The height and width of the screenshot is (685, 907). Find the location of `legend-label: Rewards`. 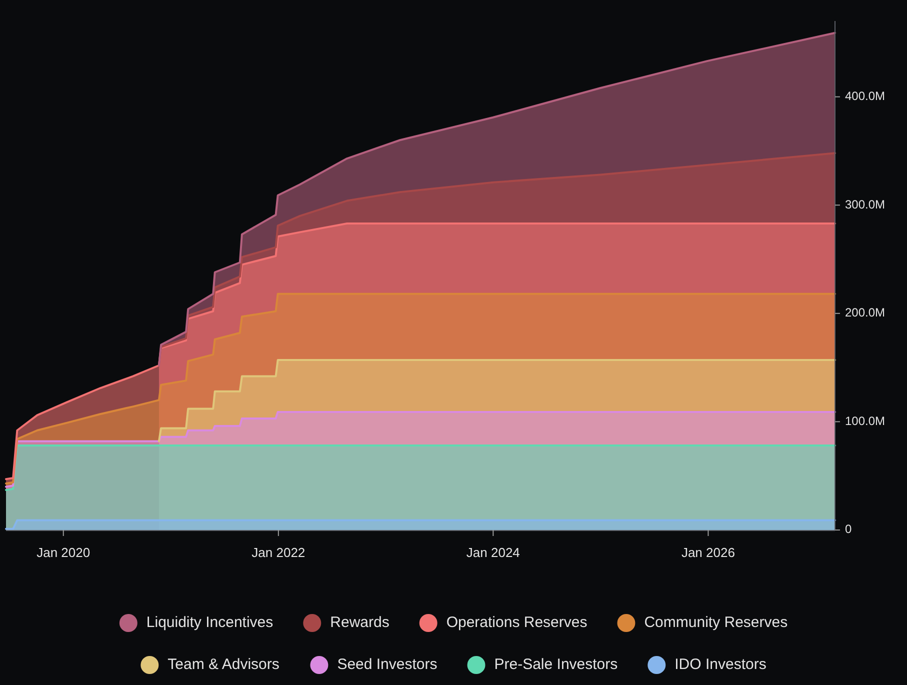

legend-label: Rewards is located at coordinates (360, 622).